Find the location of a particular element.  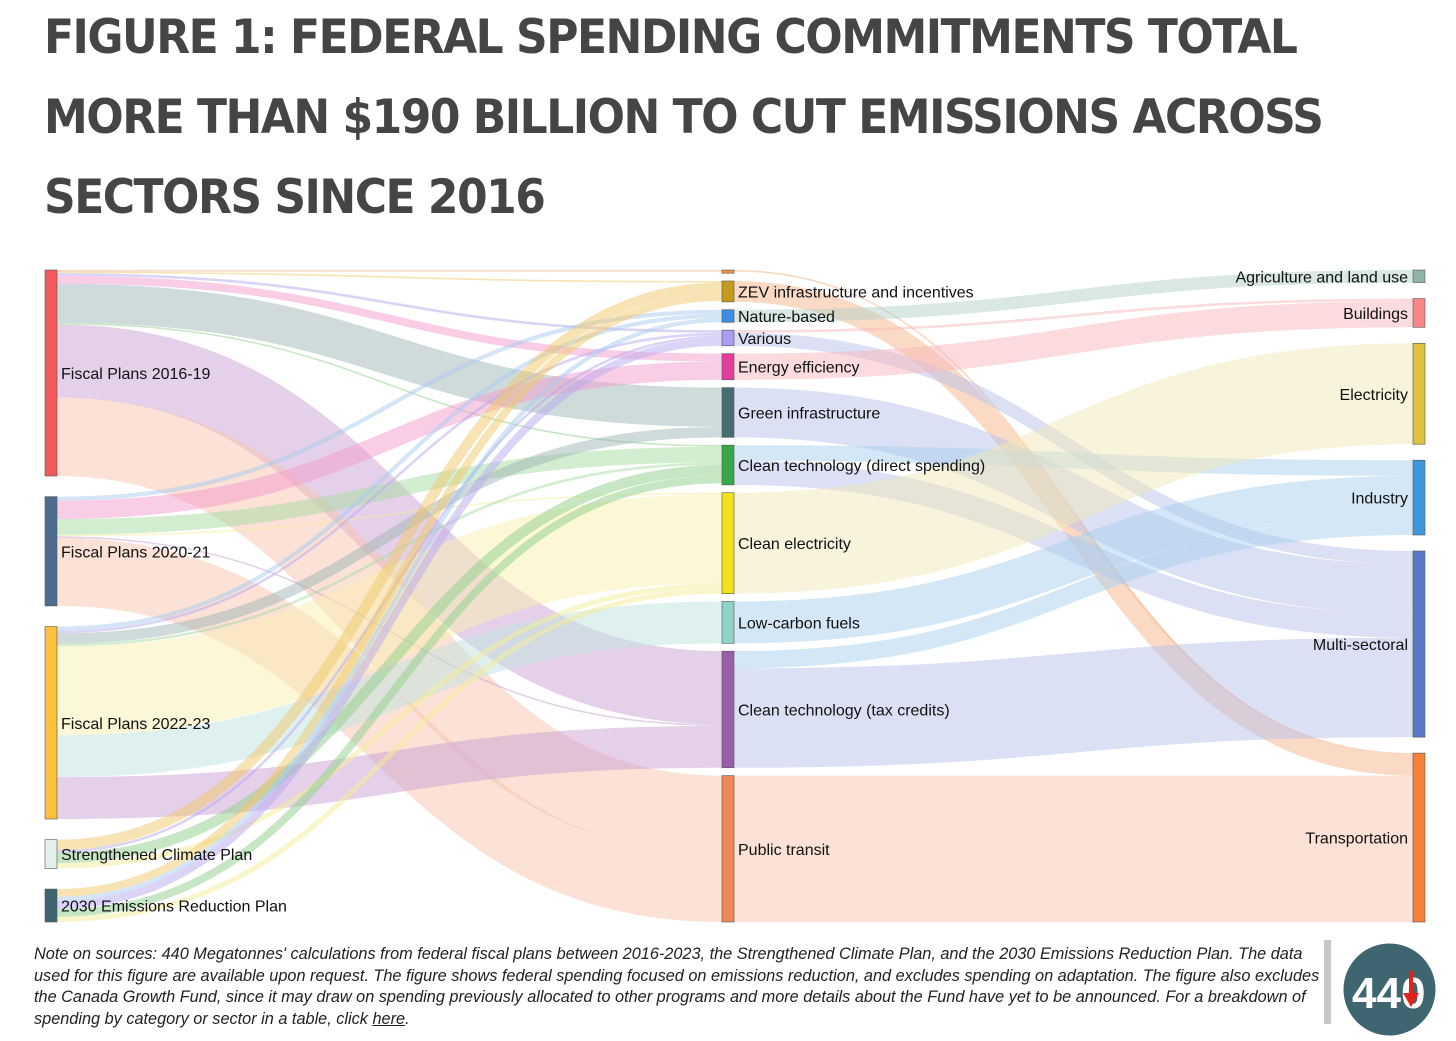

node-scp is located at coordinates (51, 854).